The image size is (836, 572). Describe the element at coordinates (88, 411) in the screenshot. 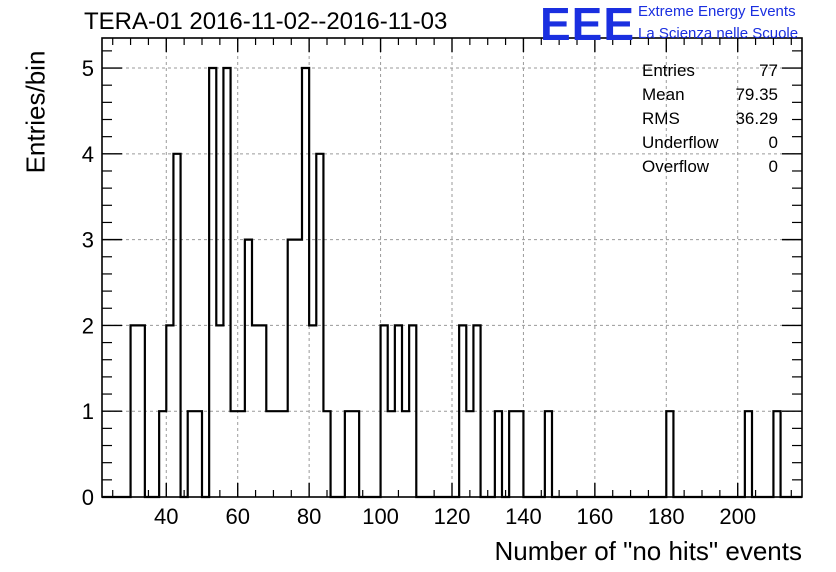

I see `y-tick-label: 1` at that location.